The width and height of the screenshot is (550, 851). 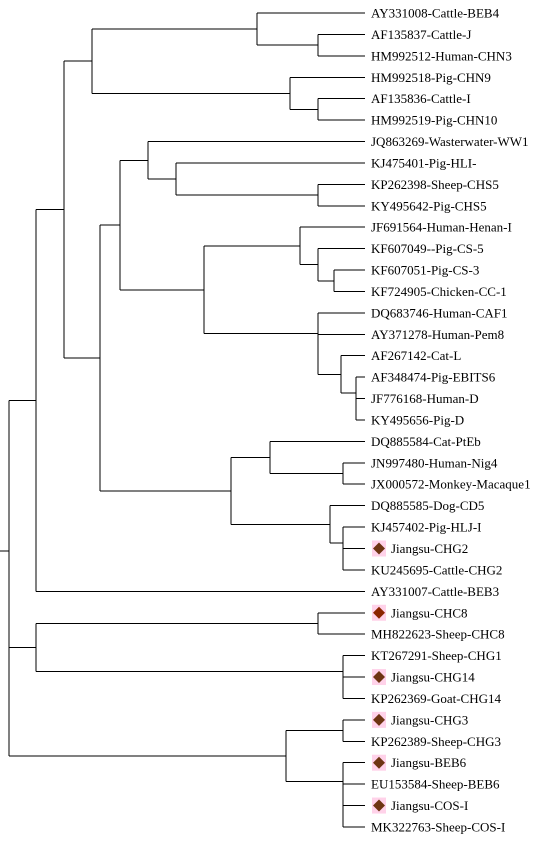 I want to click on leaf-label: HM992512-Human-CHN3, so click(x=441, y=55).